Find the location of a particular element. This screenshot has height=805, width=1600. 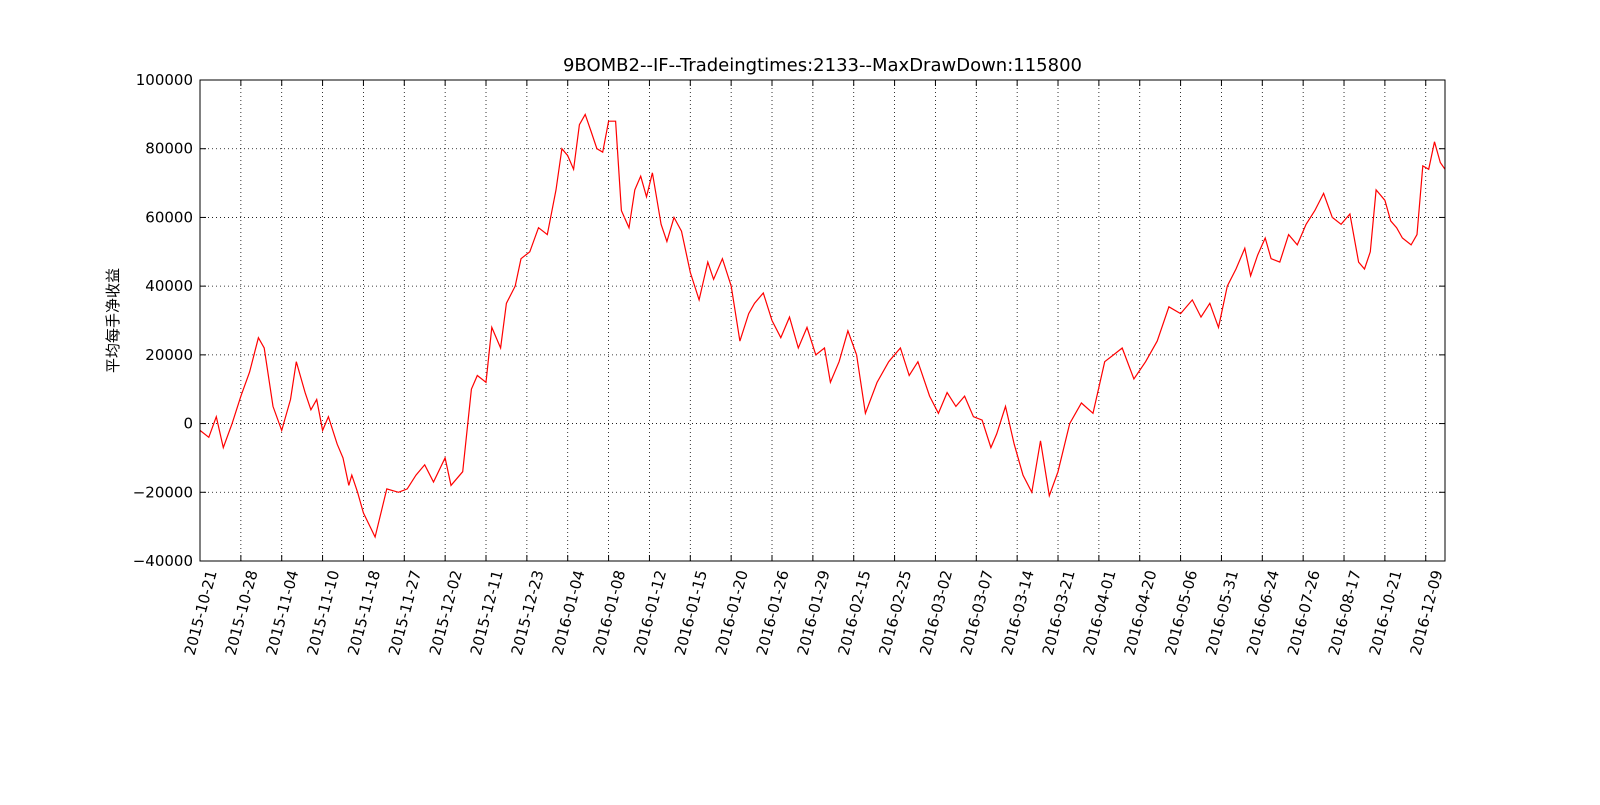

x-tick-label: 2015-11-18 is located at coordinates (364, 612).